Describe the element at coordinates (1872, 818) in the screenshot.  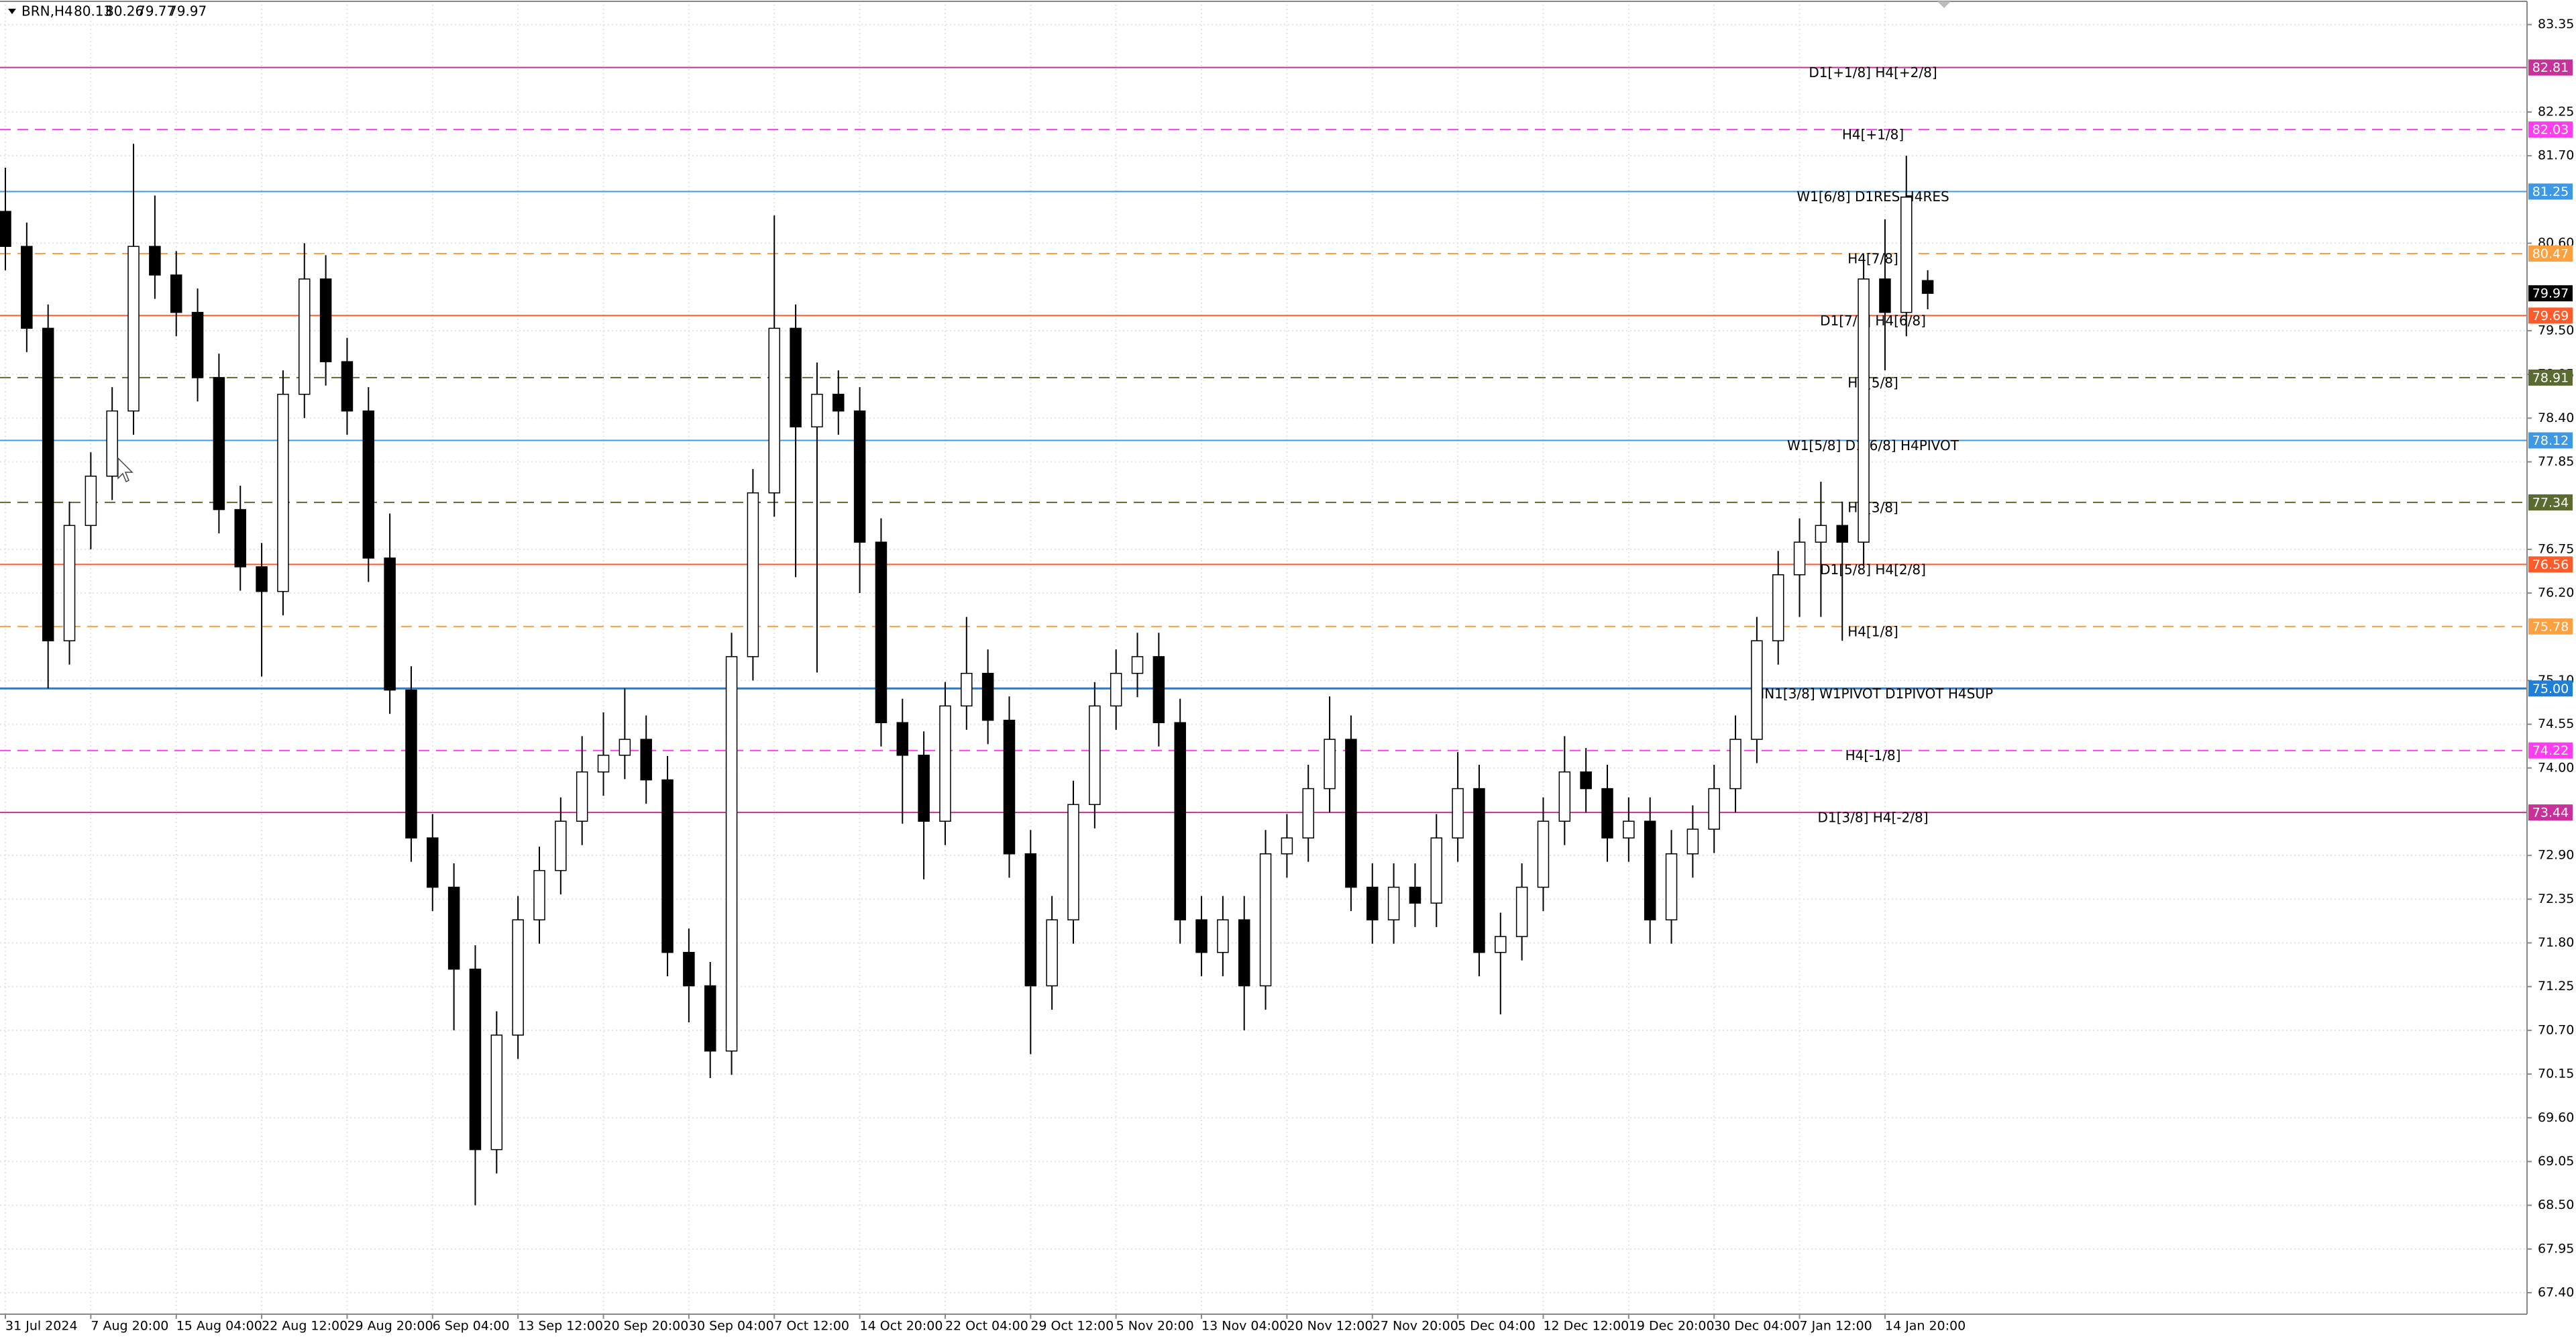
I see `level-label: D1[3/8] H4[-2/8]` at that location.